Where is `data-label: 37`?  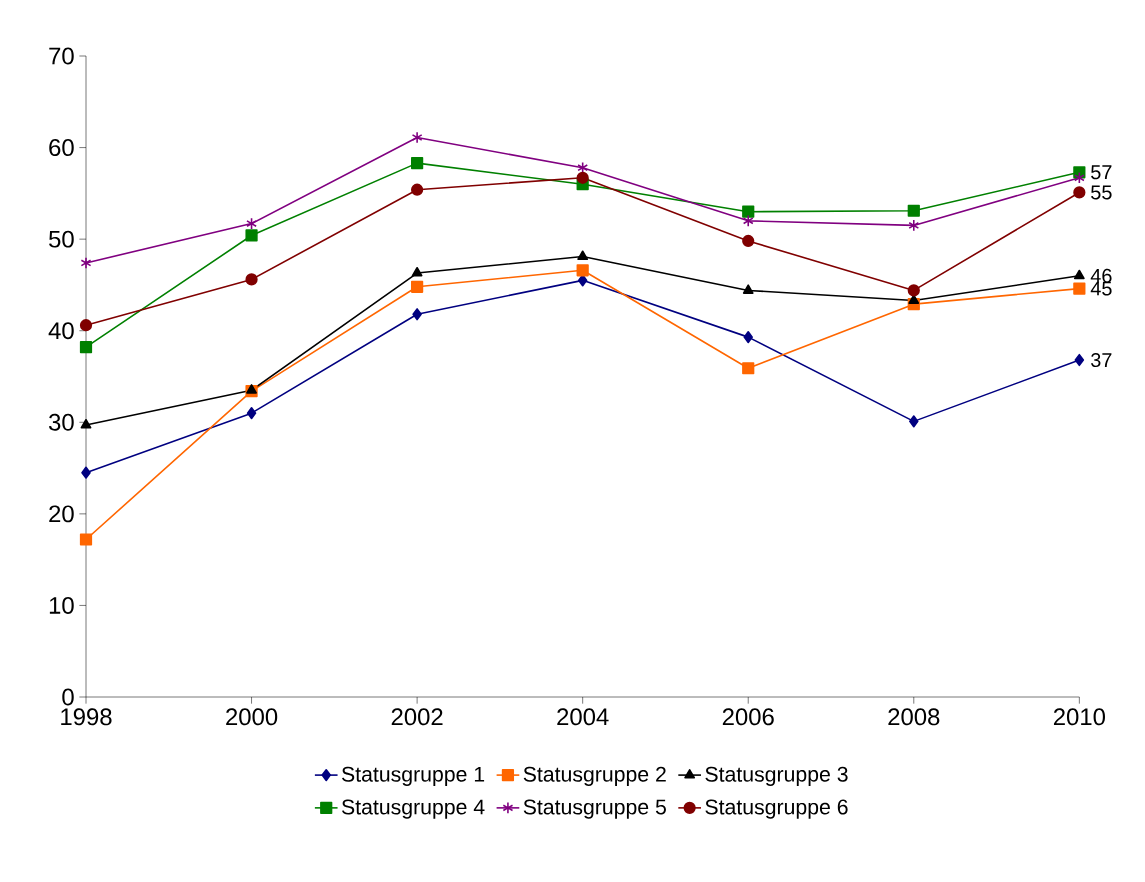 data-label: 37 is located at coordinates (1101, 360).